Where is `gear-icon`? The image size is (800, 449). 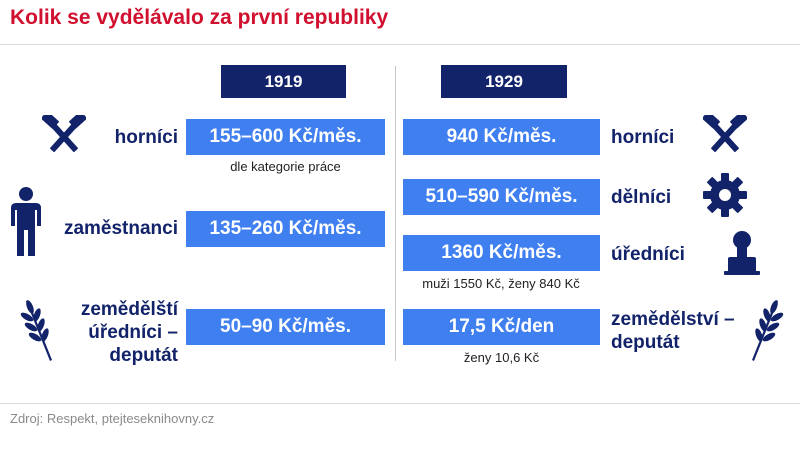 gear-icon is located at coordinates (725, 195).